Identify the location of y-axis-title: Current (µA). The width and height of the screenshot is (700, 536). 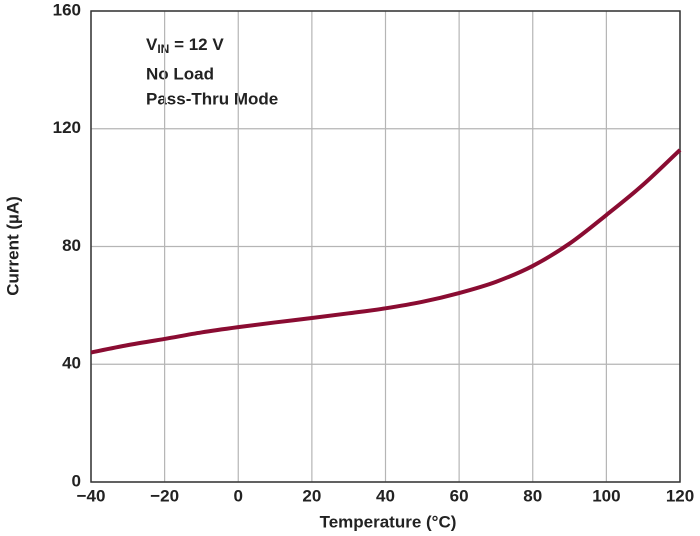
(12, 246).